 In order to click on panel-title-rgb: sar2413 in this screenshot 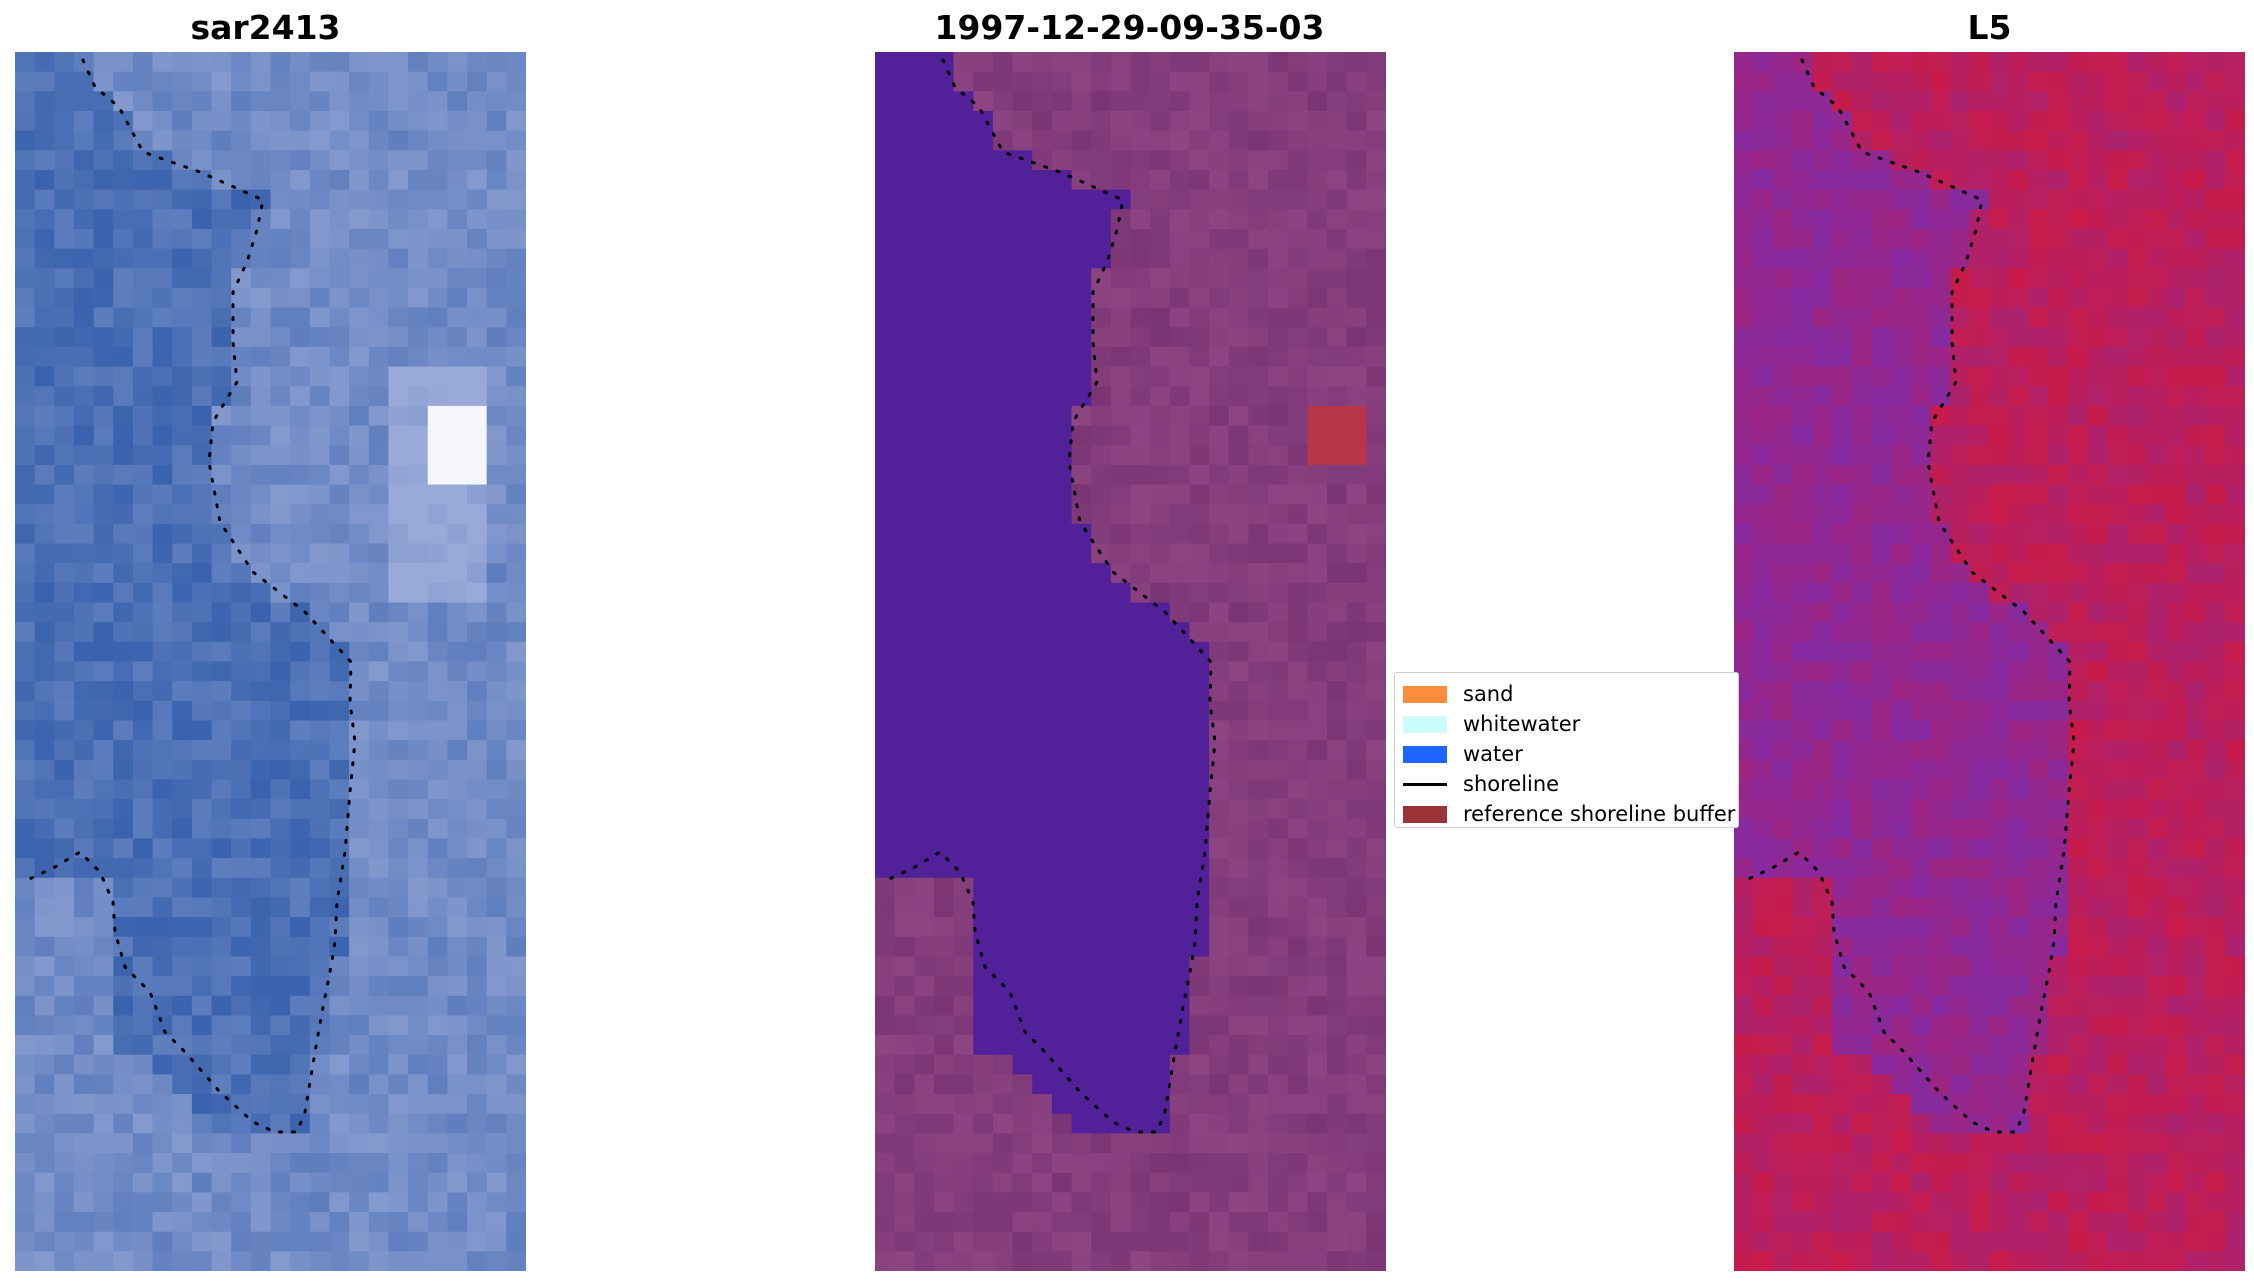, I will do `click(265, 27)`.